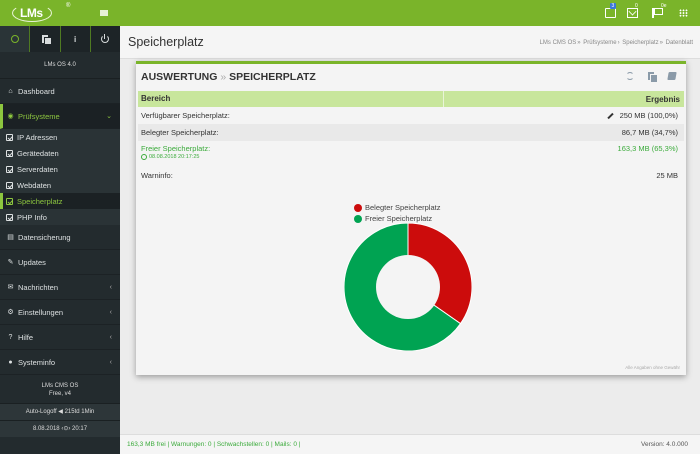  What do you see at coordinates (59, 394) in the screenshot?
I see `system-edition: Free, v4` at bounding box center [59, 394].